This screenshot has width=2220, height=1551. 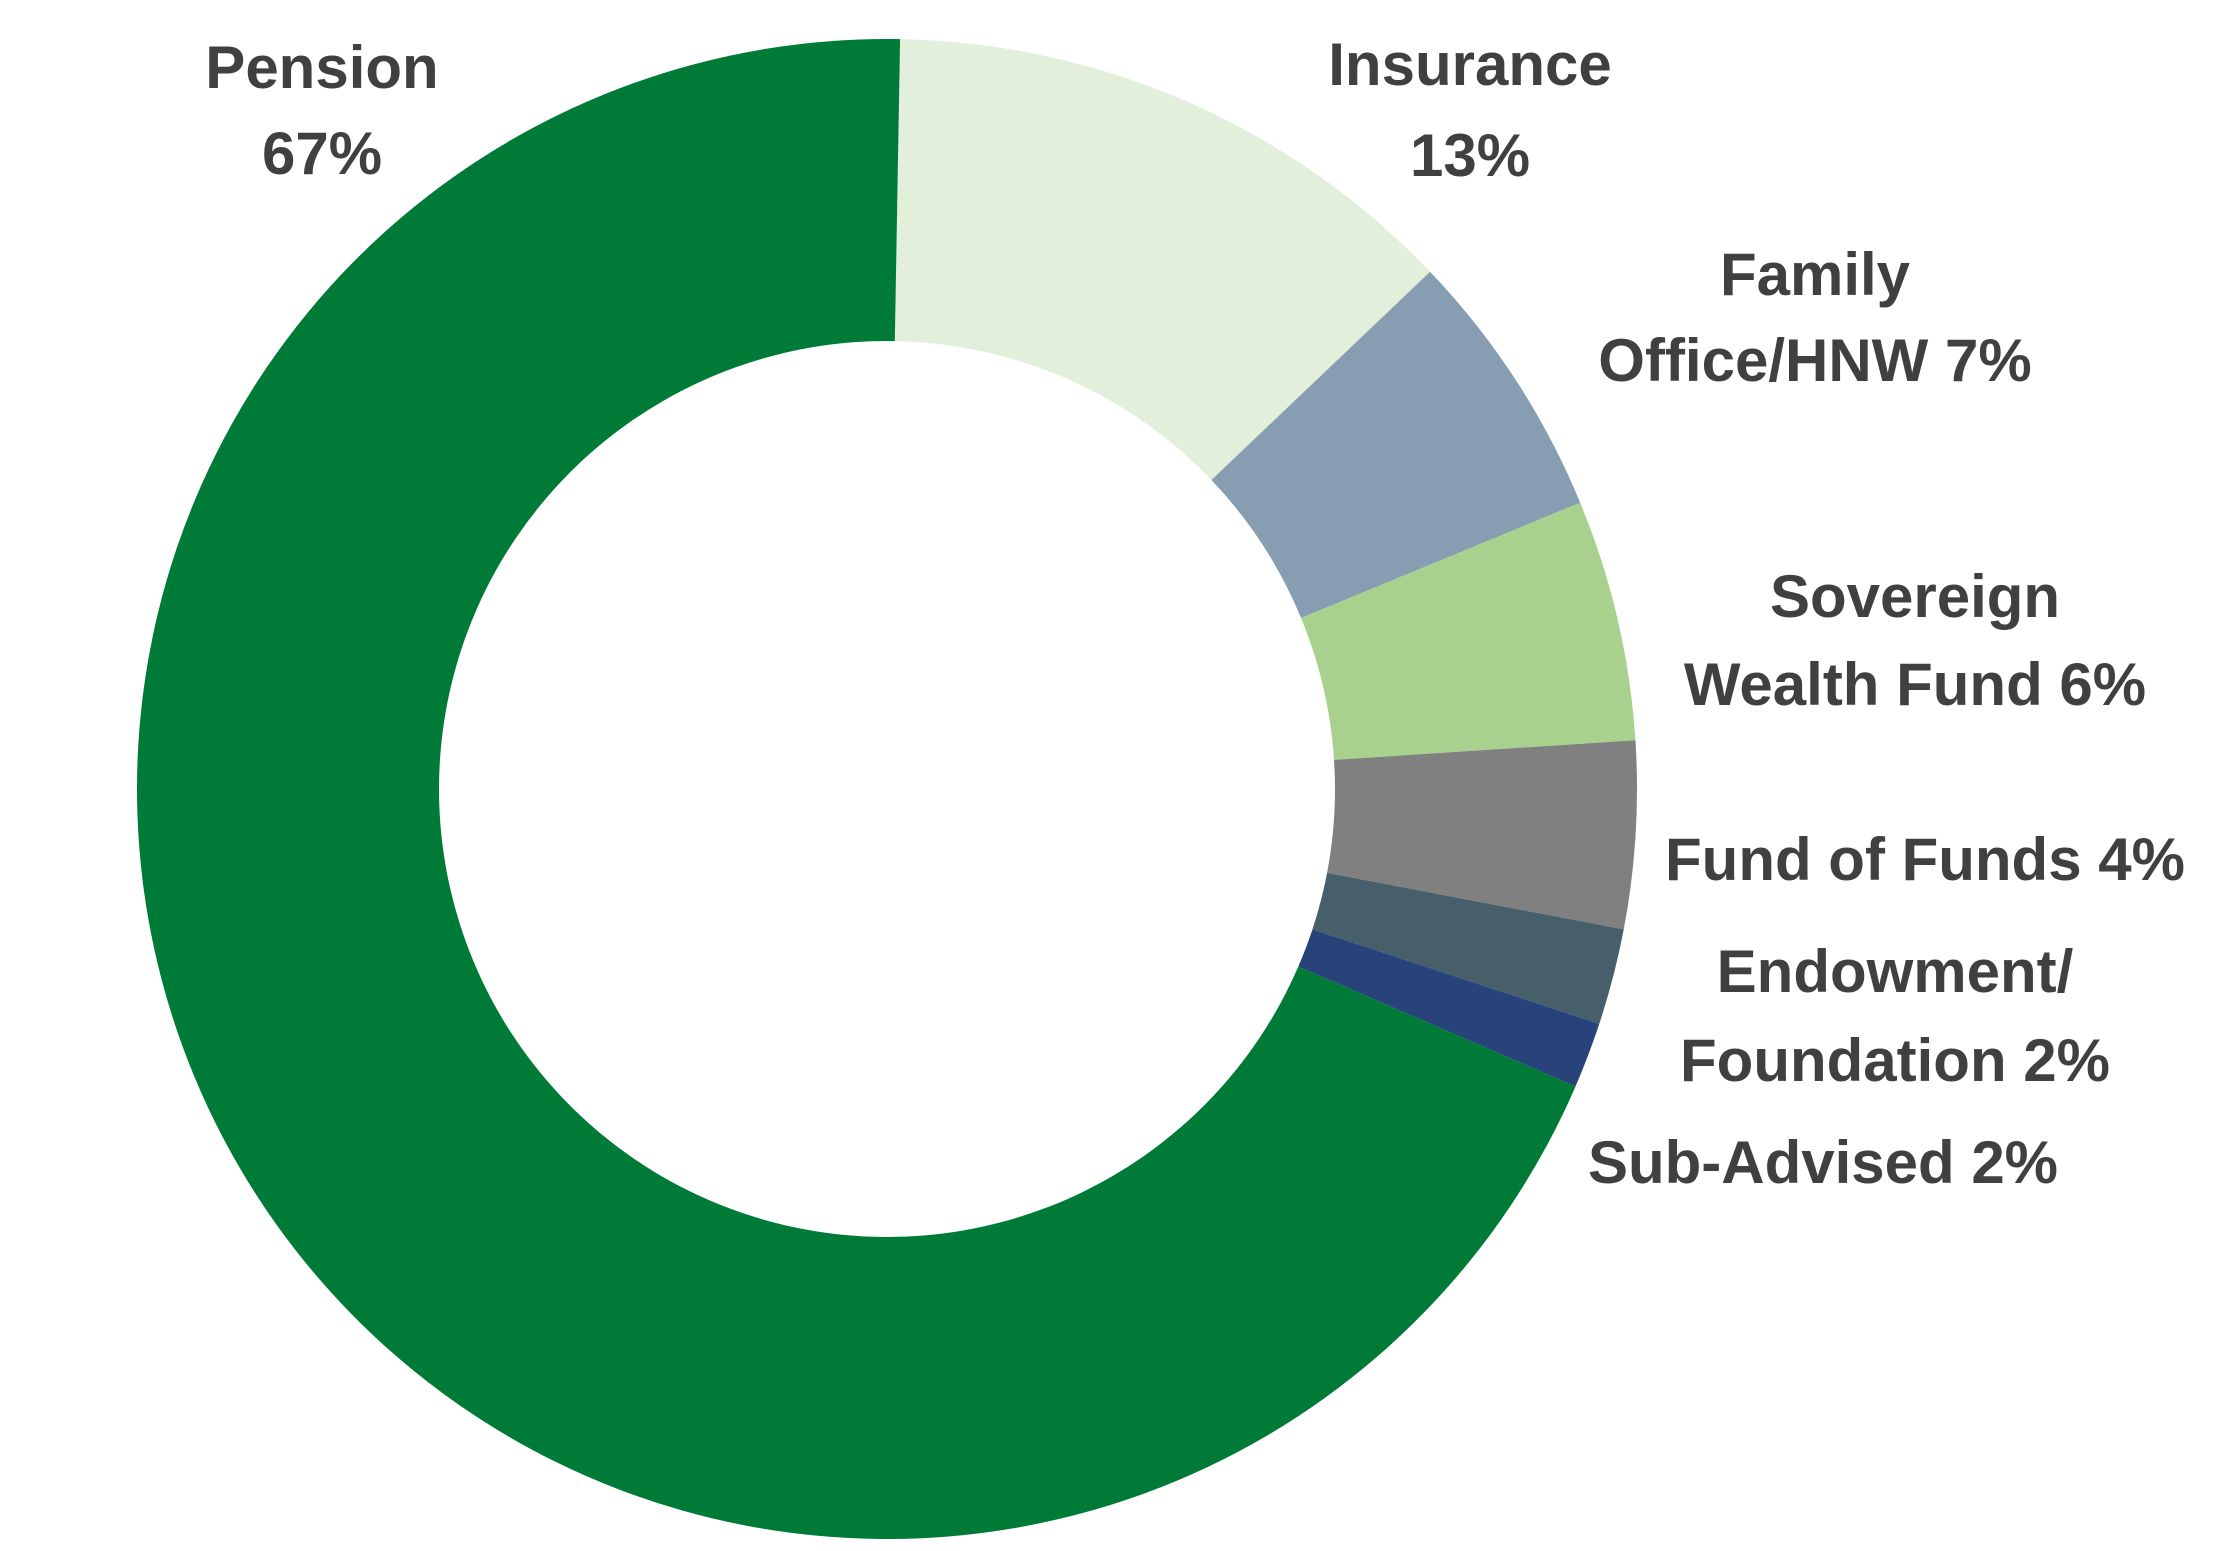 I want to click on slice-sub-advised, so click(x=1449, y=1008).